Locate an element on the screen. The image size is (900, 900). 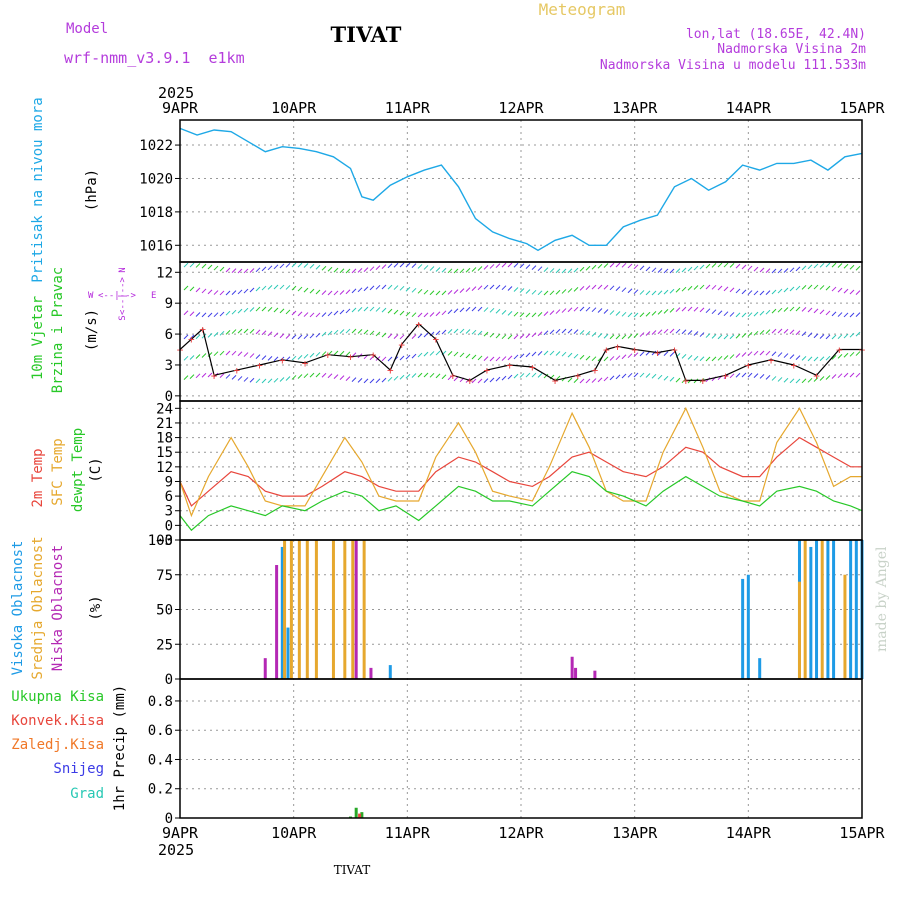
chart-title: Meteogram is located at coordinates (582, 9).